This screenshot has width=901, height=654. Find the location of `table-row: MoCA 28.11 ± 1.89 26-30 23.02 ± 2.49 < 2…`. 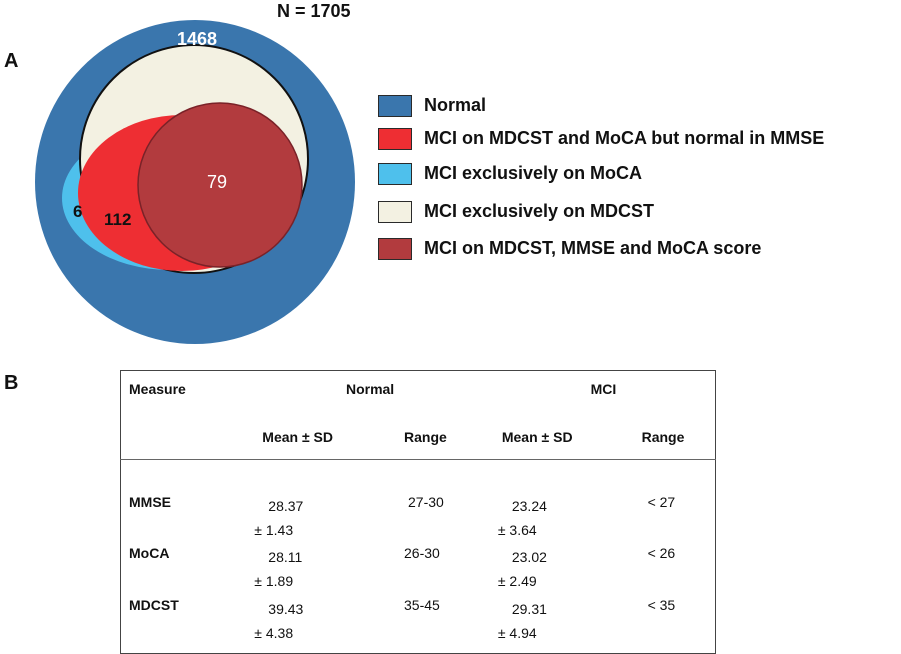

table-row: MoCA 28.11 ± 1.89 26-30 23.02 ± 2.49 < 2… is located at coordinates (418, 571).